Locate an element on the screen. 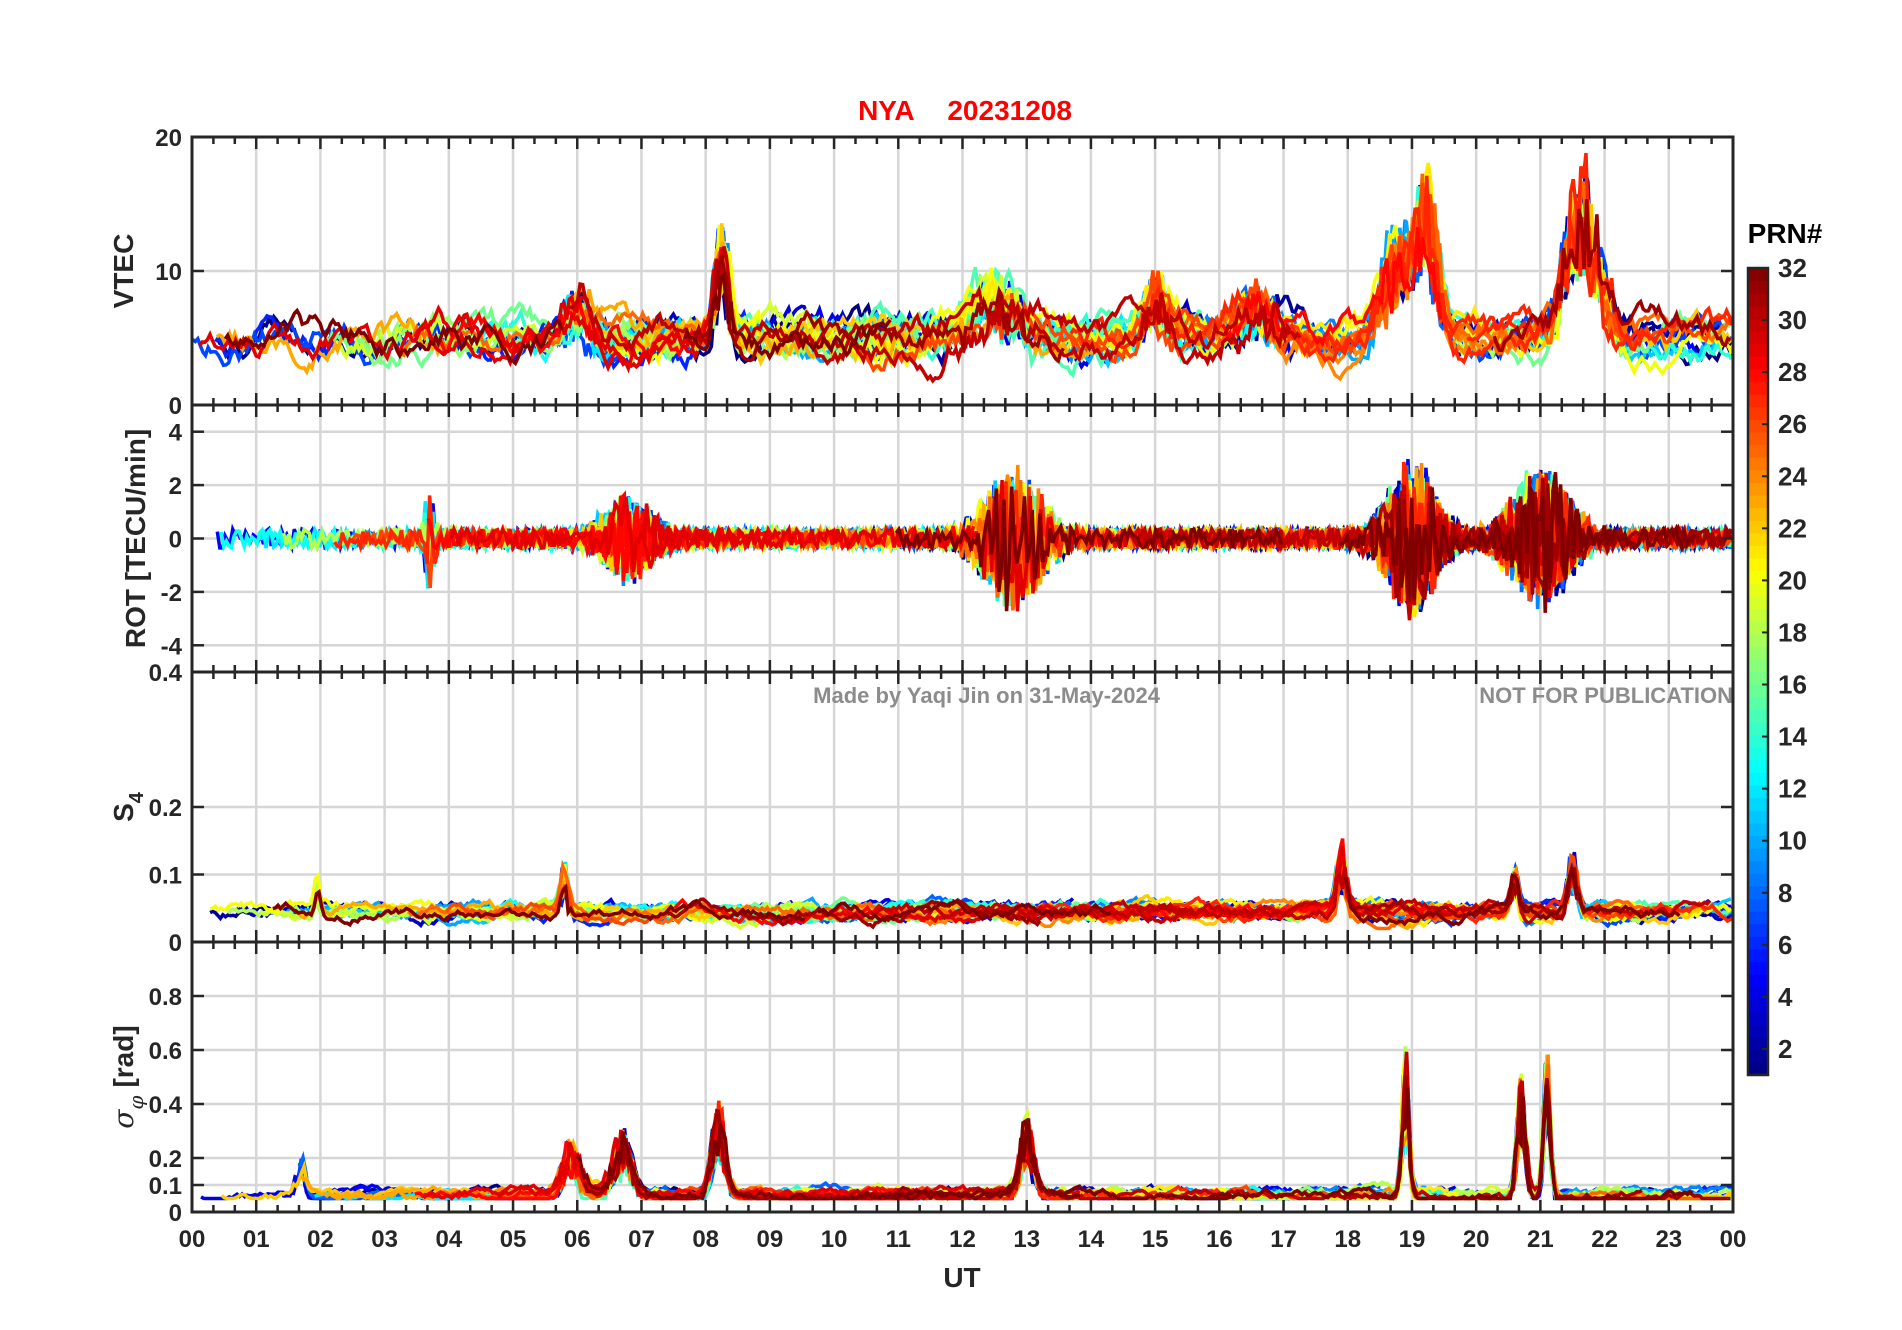 The height and width of the screenshot is (1330, 1902). colorbar-tick-label: 4 is located at coordinates (1785, 997).